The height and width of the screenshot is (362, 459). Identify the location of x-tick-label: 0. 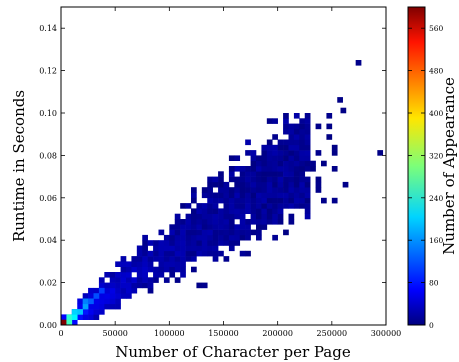
(60, 333).